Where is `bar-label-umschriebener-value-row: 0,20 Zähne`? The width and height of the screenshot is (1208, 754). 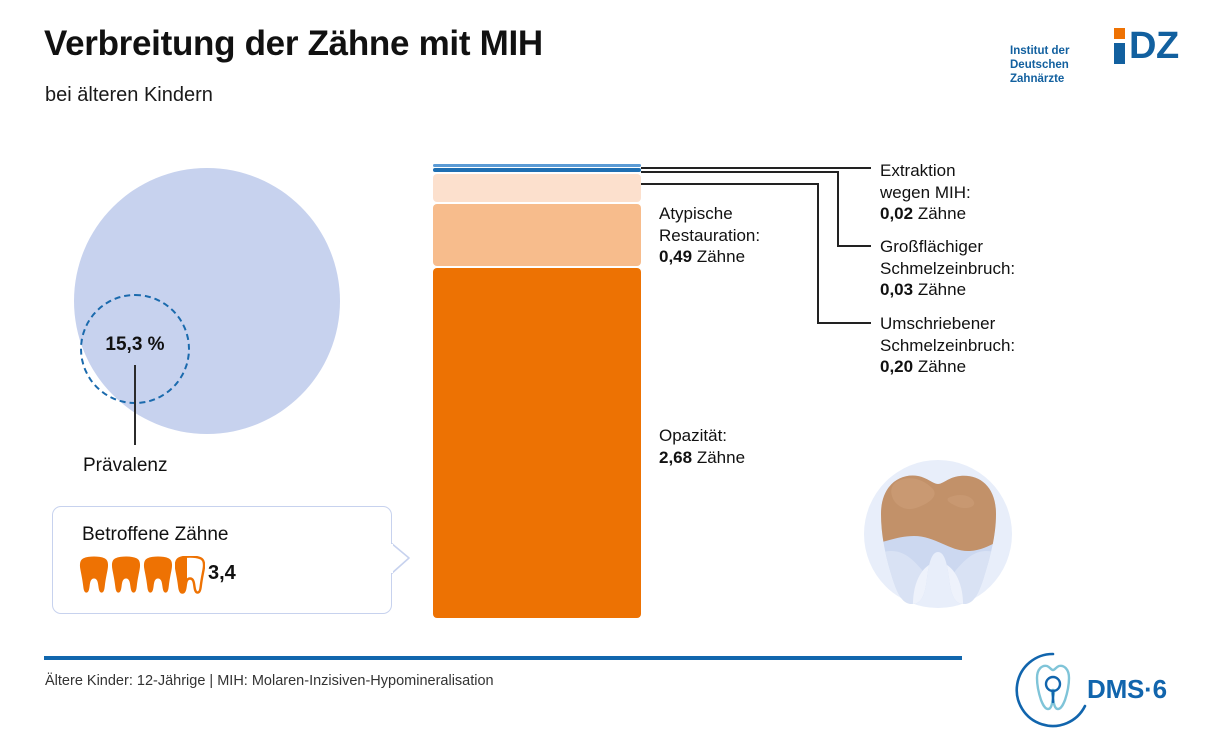
bar-label-umschriebener-value-row: 0,20 Zähne is located at coordinates (947, 367).